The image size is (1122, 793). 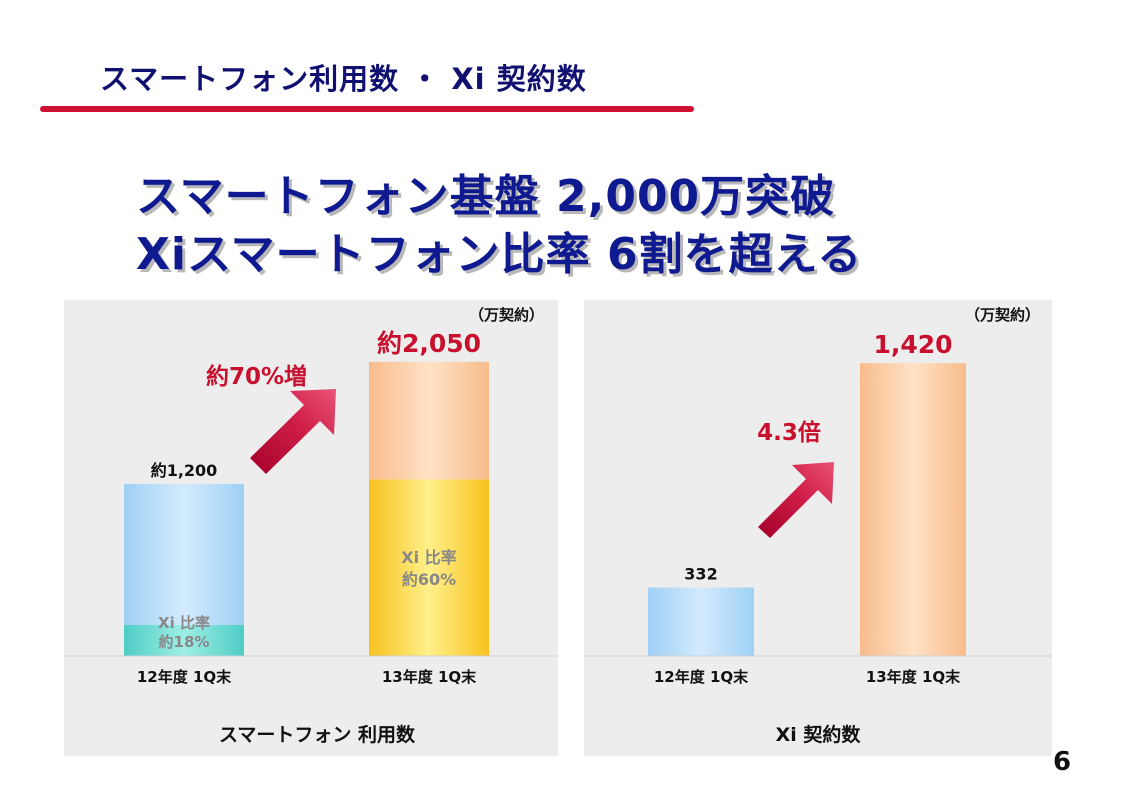 What do you see at coordinates (486, 196) in the screenshot?
I see `headline-line-1: スマートフォン基盤 2,000万突破` at bounding box center [486, 196].